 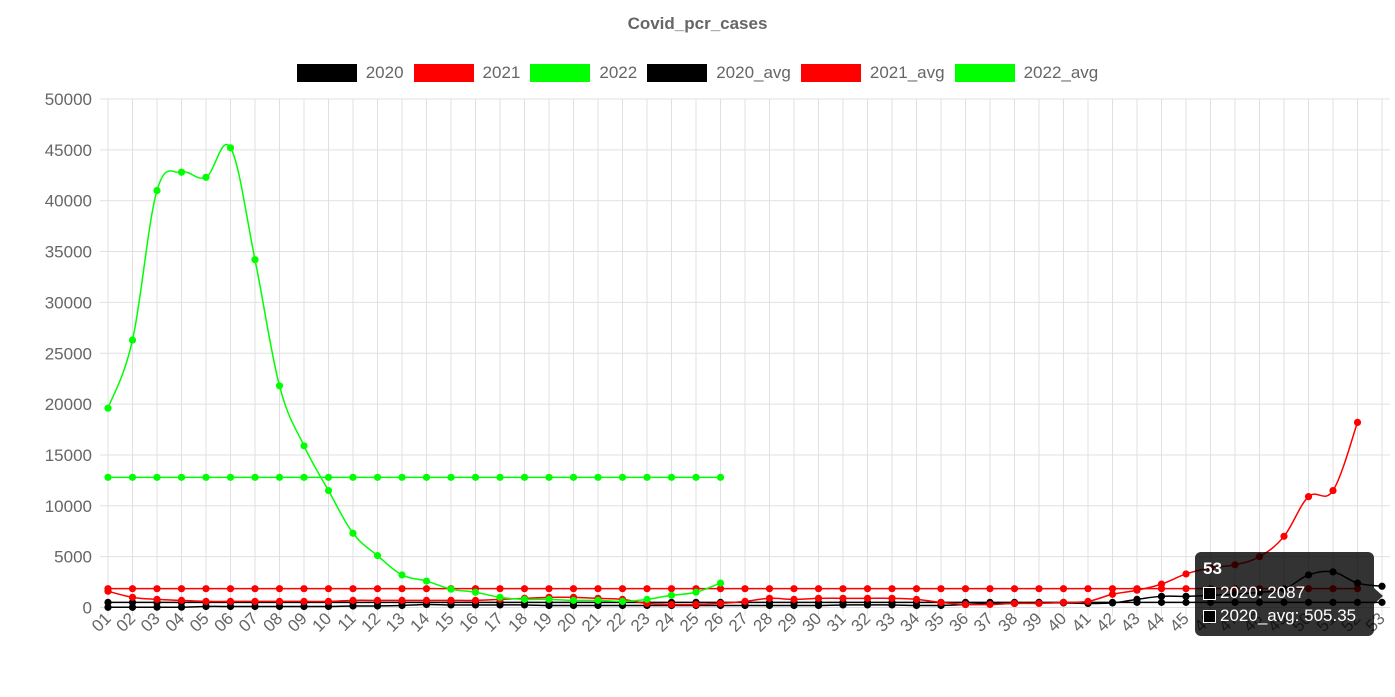 What do you see at coordinates (466, 73) in the screenshot?
I see `legend-item-2021: 2021` at bounding box center [466, 73].